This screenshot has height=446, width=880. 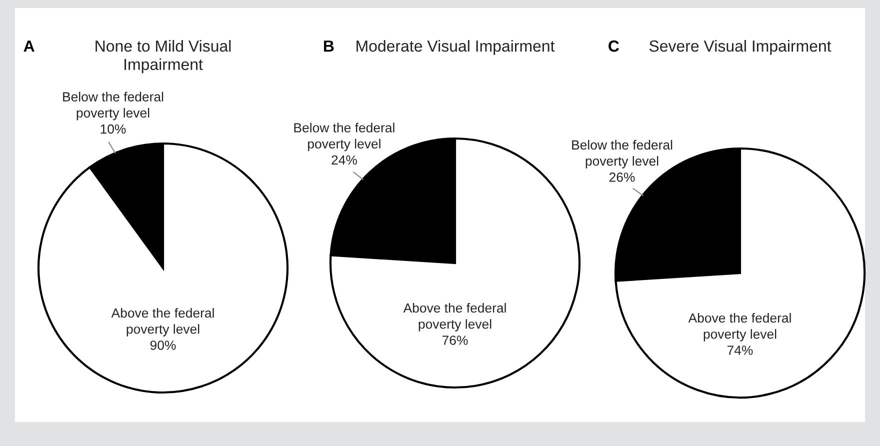 I want to click on data-label: 24%, so click(x=344, y=160).